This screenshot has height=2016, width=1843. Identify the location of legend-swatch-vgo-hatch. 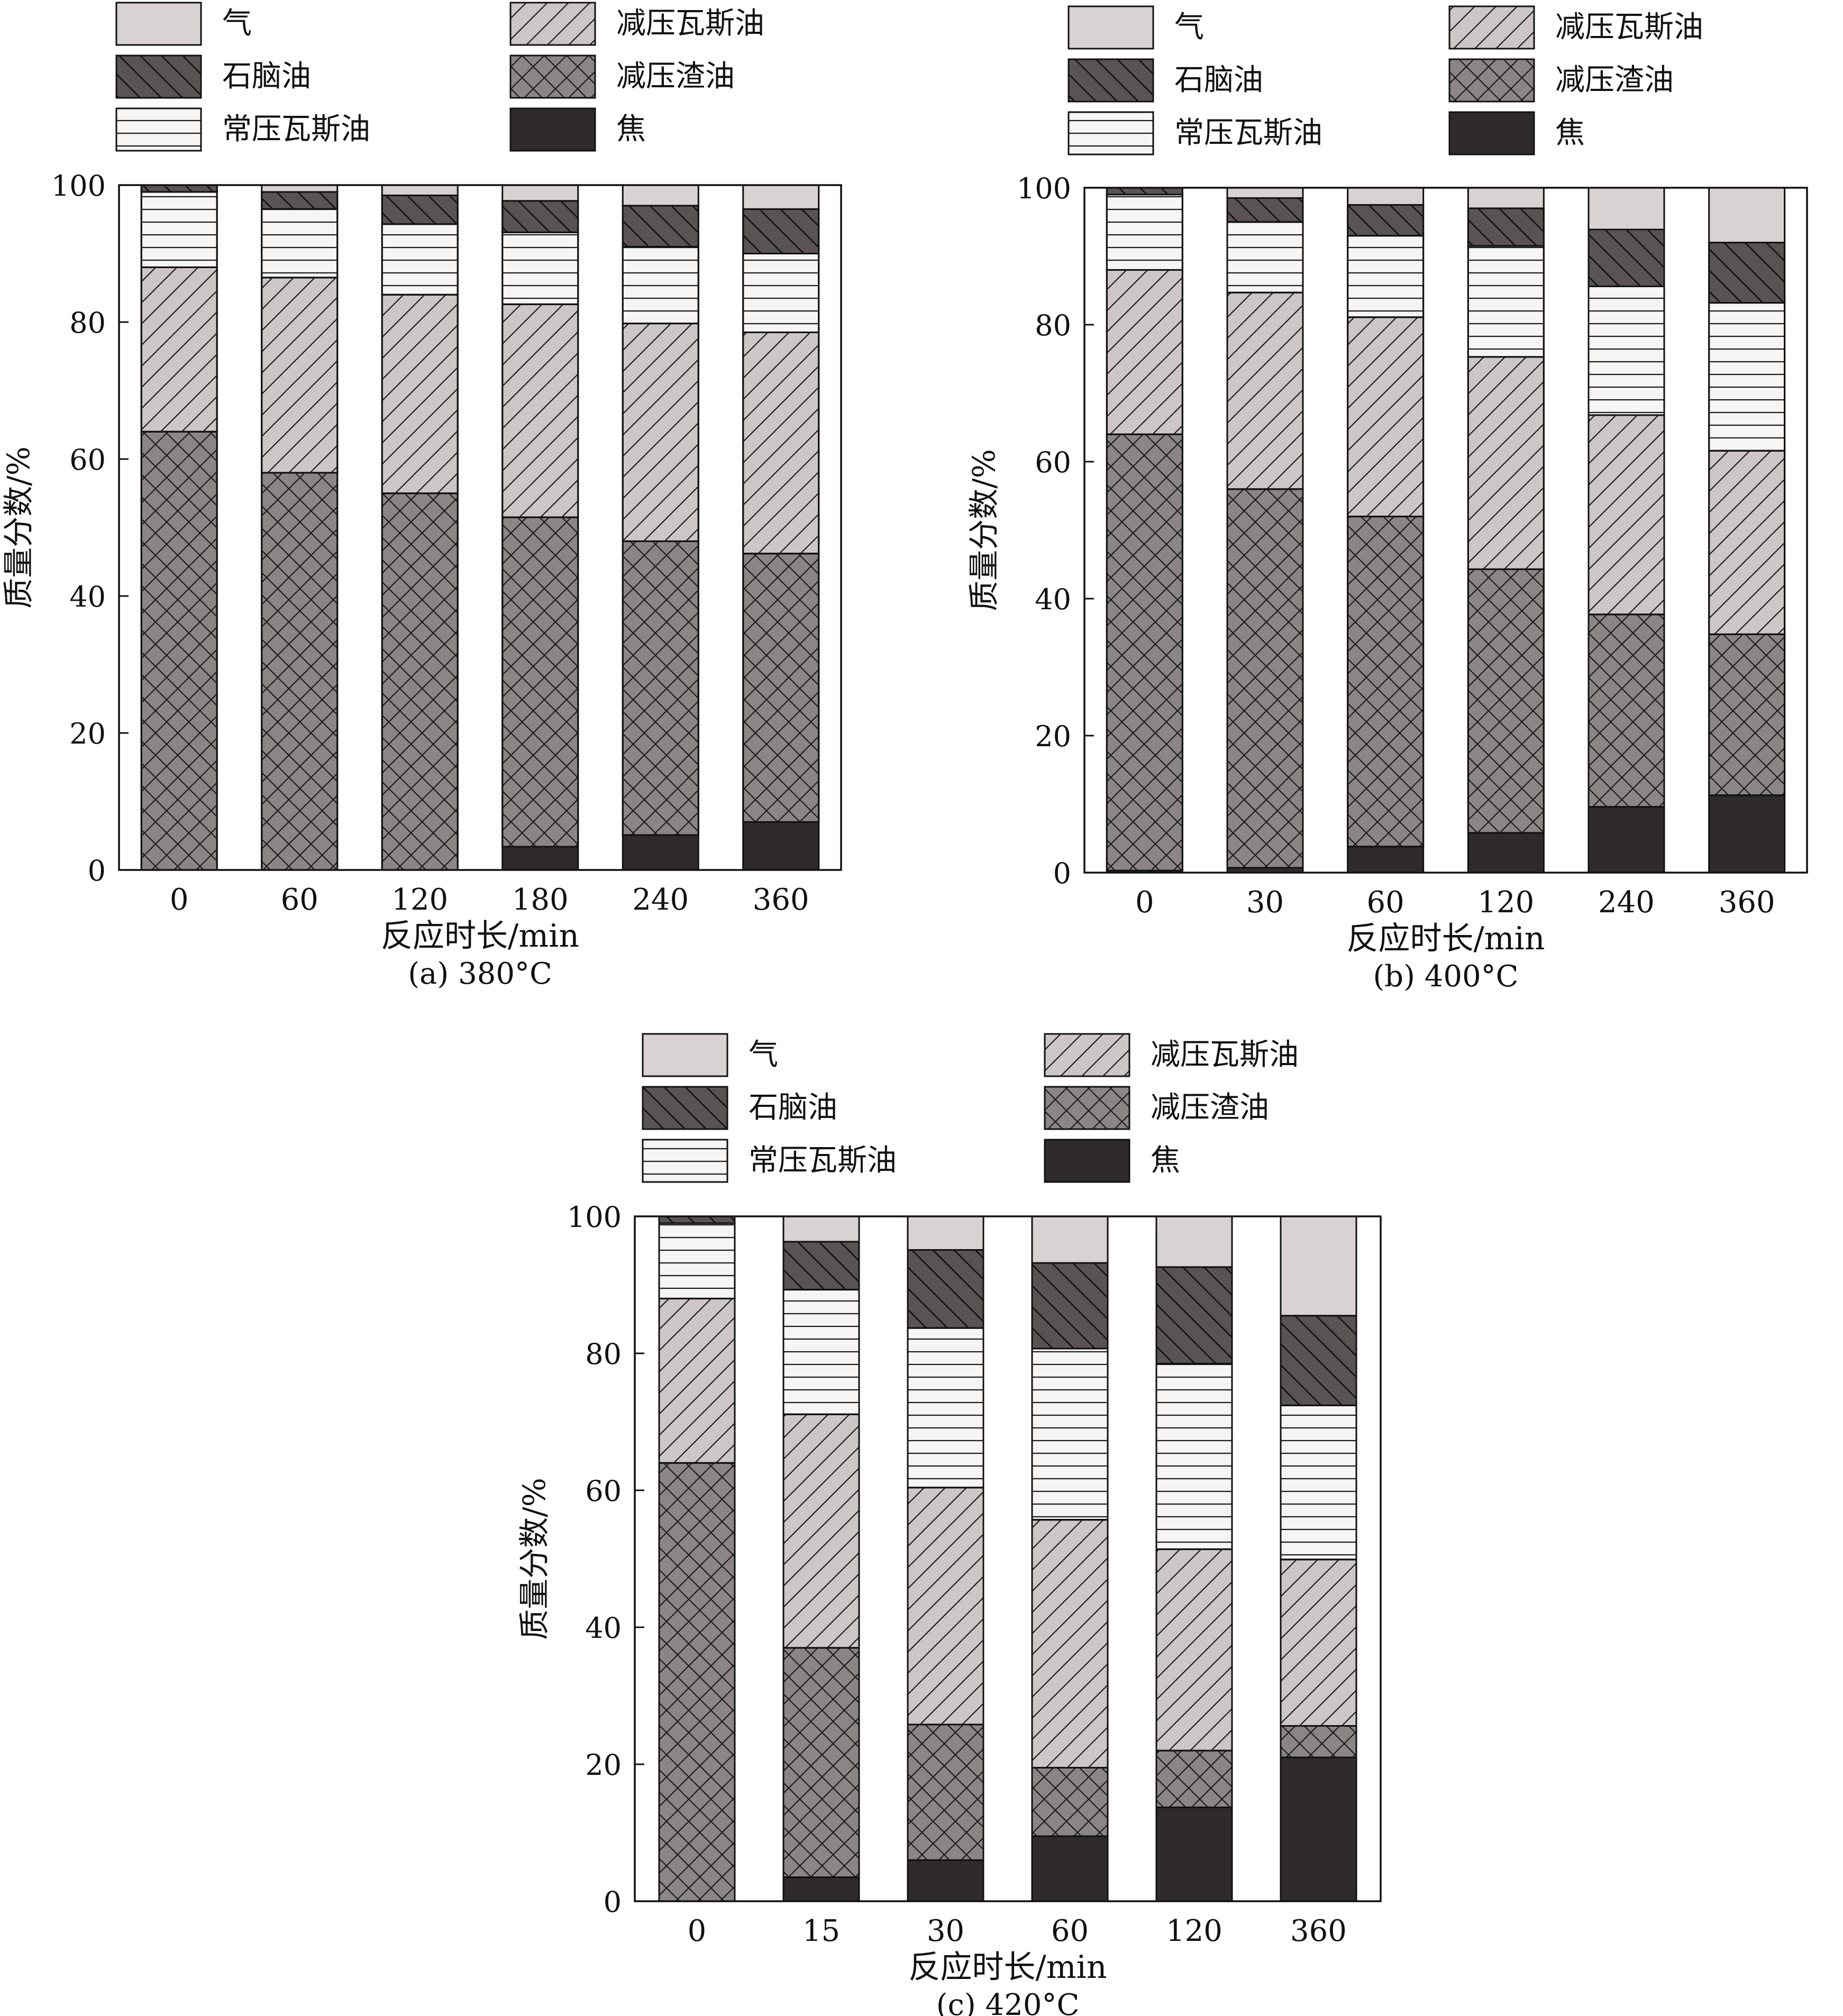
(1491, 27).